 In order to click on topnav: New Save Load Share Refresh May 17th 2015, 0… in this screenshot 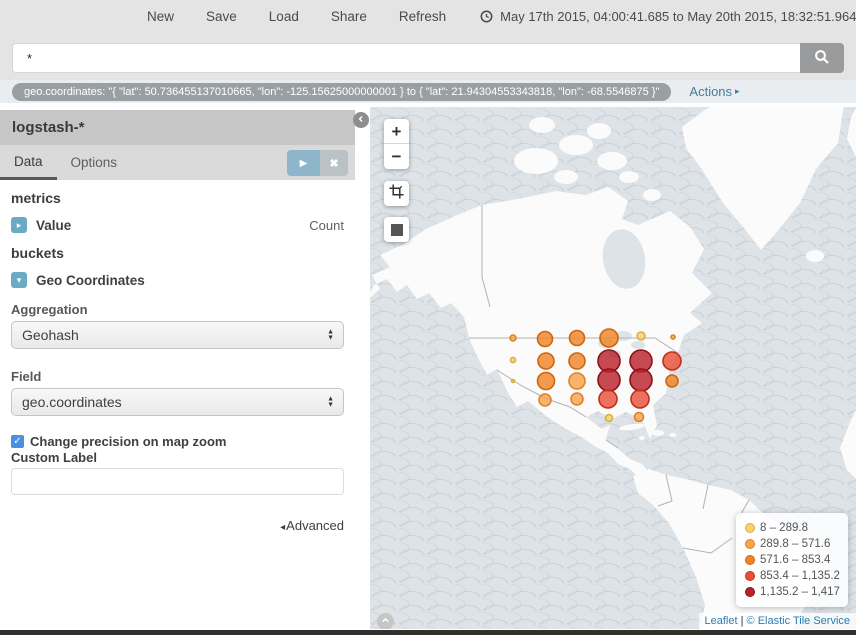, I will do `click(428, 16)`.